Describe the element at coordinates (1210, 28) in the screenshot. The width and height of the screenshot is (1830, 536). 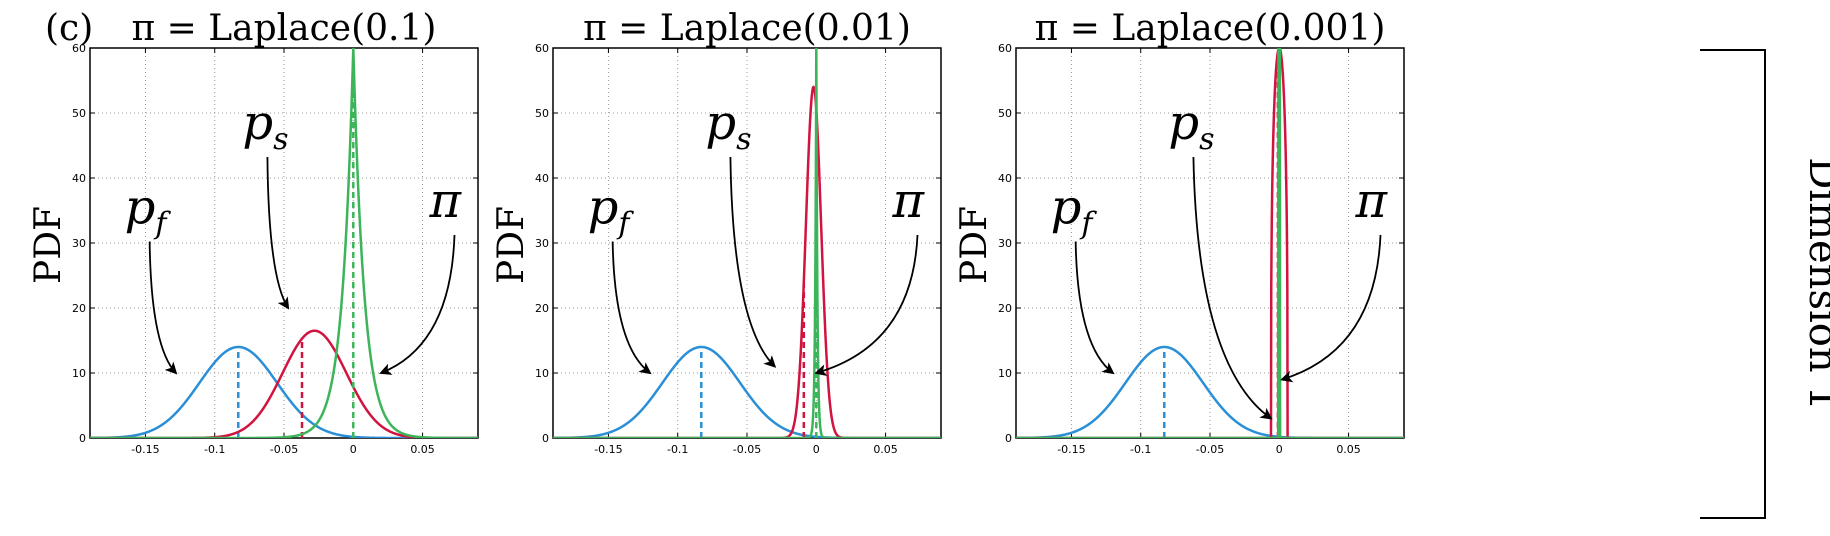
I see `panel-title: π = Laplace(0.001)` at that location.